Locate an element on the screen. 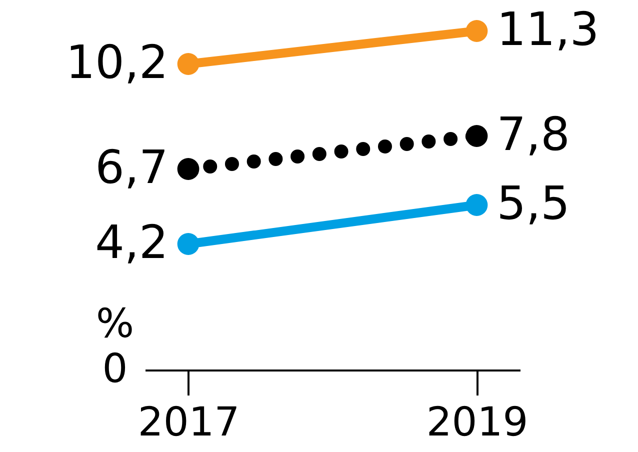  data-label: 11,3 is located at coordinates (548, 29).